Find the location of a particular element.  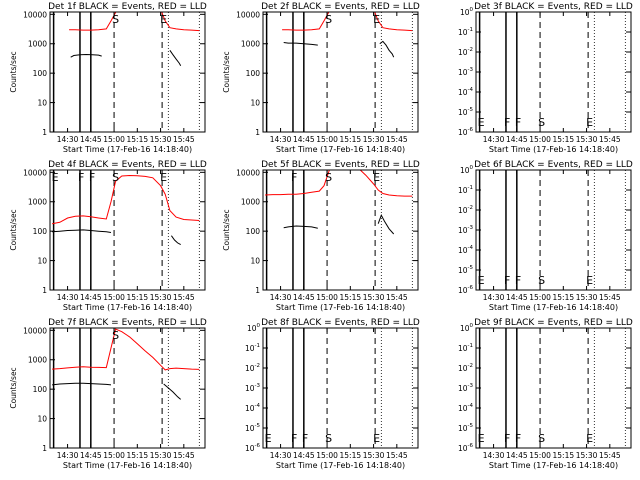

panel-title: Det 4f BLACK = Events, RED = LLD is located at coordinates (127, 165).